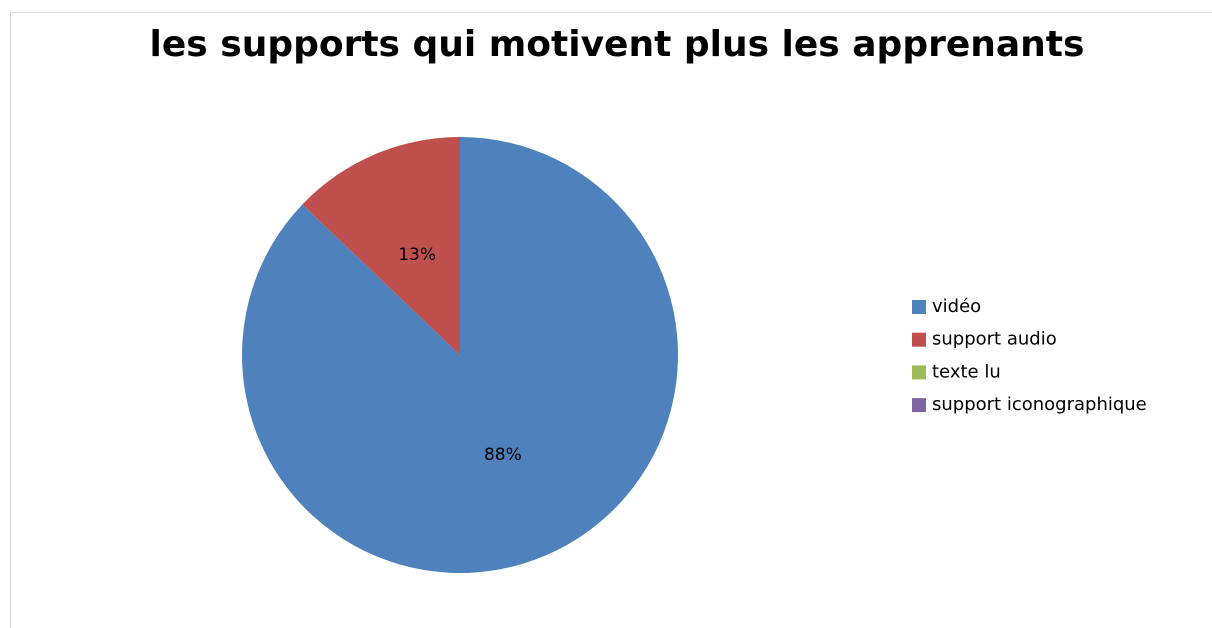  I want to click on legend-label: support iconographique, so click(1039, 404).